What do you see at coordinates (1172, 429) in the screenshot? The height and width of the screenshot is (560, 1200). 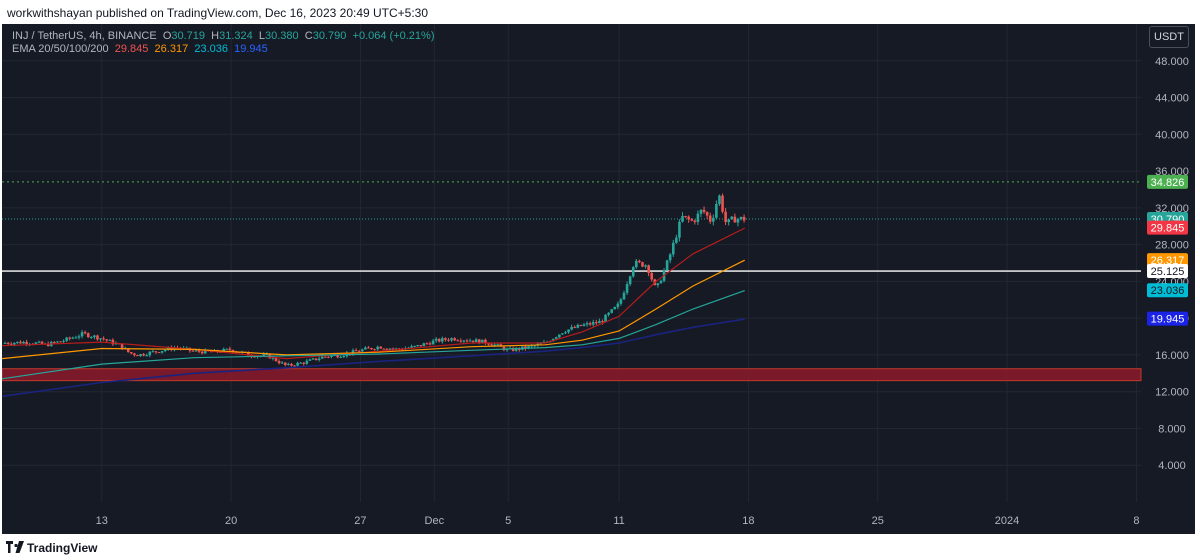 I see `y-tick-label: 8.000` at bounding box center [1172, 429].